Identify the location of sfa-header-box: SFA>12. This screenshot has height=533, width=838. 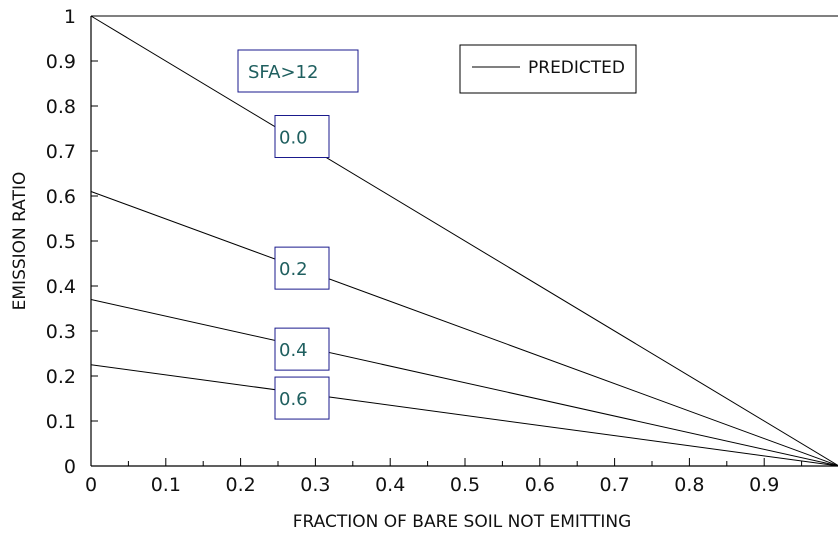
(298, 71).